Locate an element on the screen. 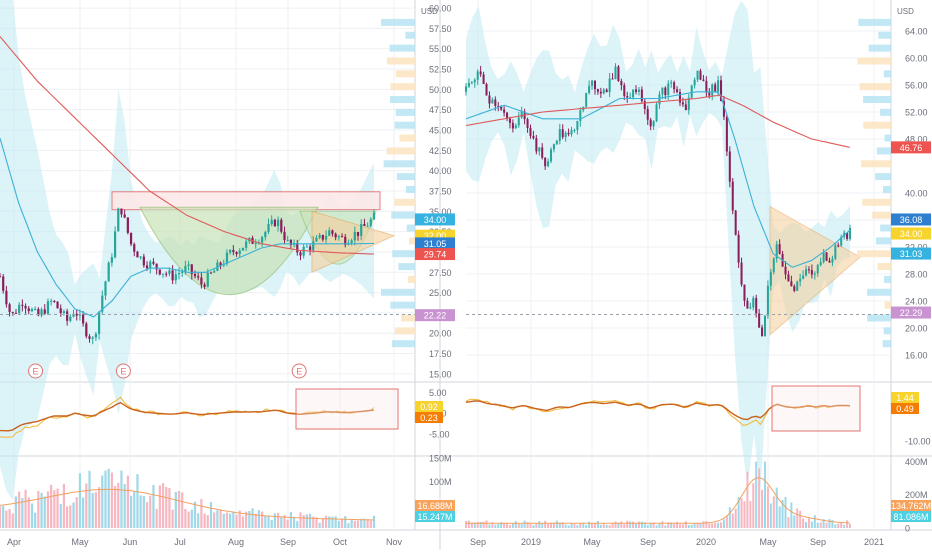 The image size is (932, 555). volume-tick-label: 200M is located at coordinates (916, 495).